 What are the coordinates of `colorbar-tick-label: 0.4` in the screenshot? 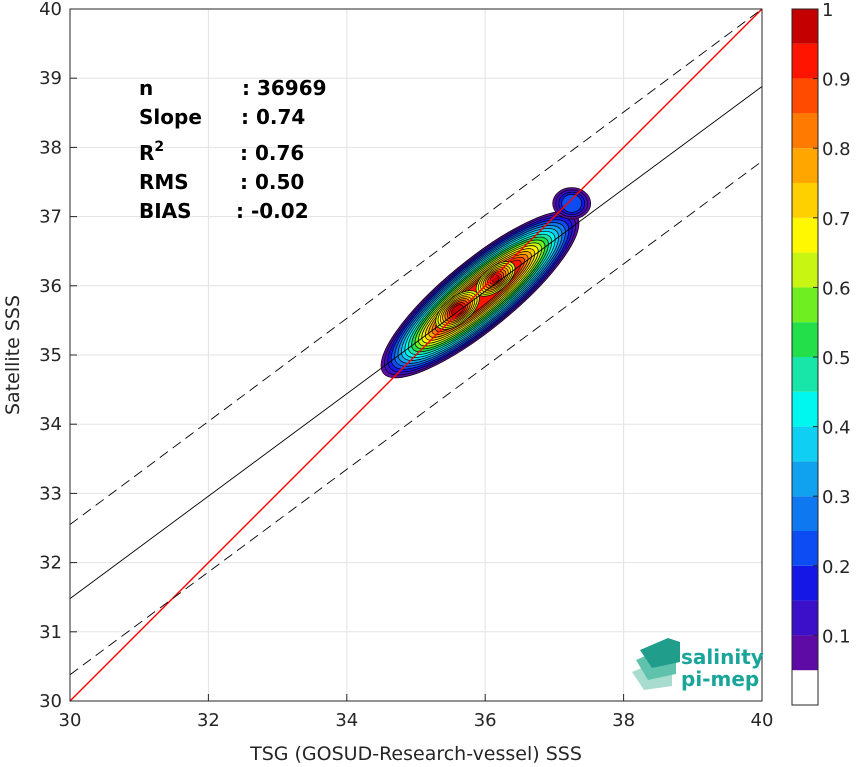 It's located at (836, 428).